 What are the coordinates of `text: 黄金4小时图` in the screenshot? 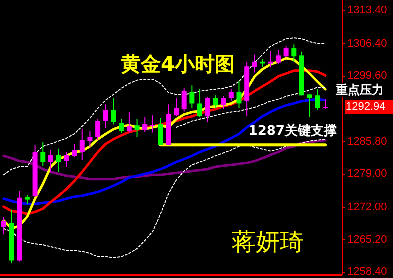 It's located at (177, 64).